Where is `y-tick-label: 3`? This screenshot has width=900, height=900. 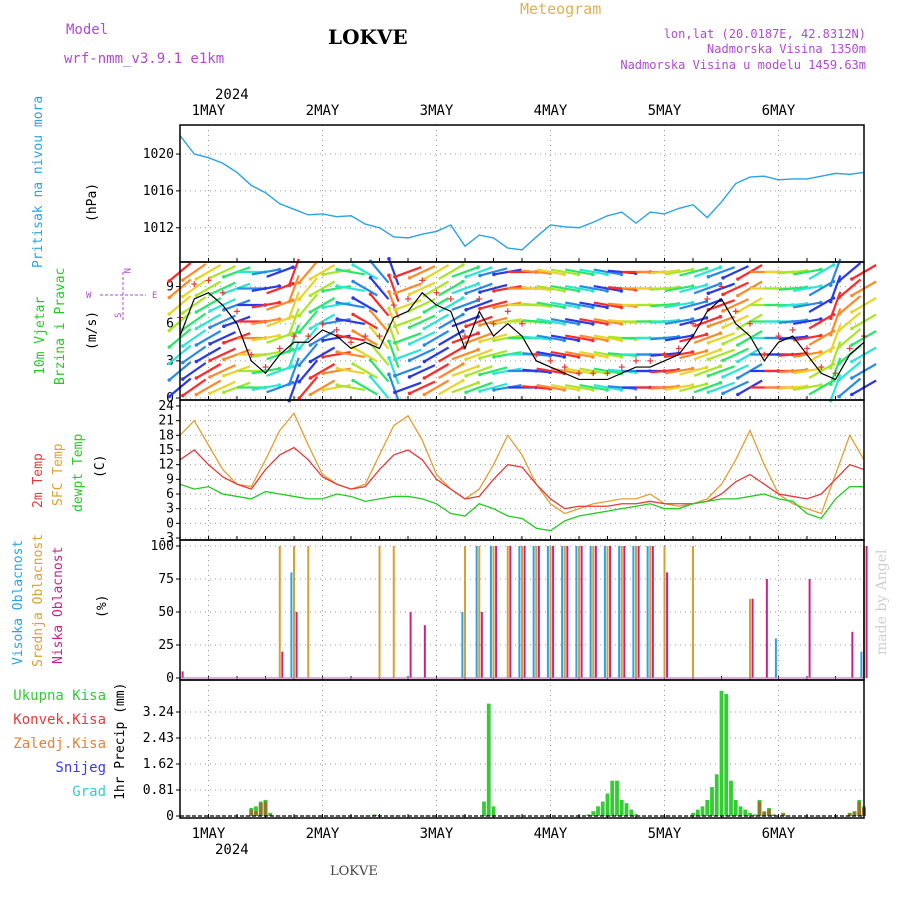 y-tick-label: 3 is located at coordinates (170, 509).